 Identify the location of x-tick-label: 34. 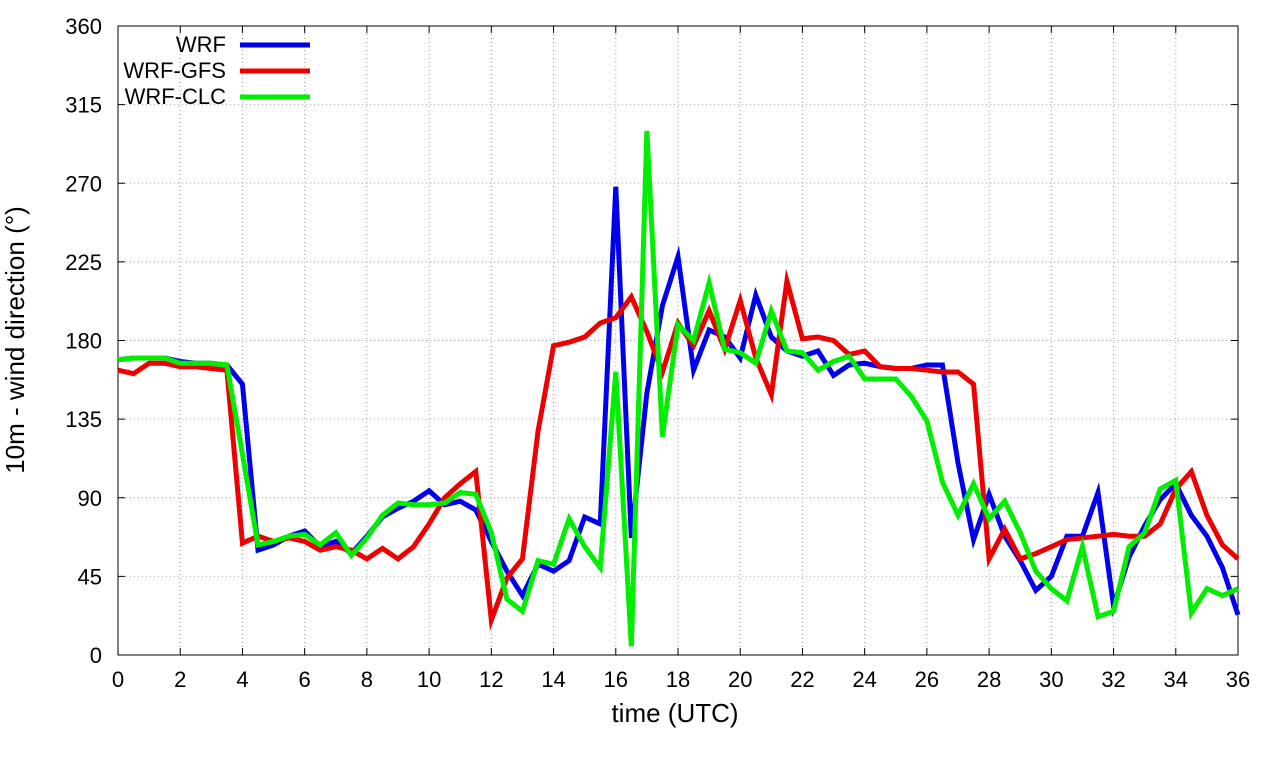
(1176, 679).